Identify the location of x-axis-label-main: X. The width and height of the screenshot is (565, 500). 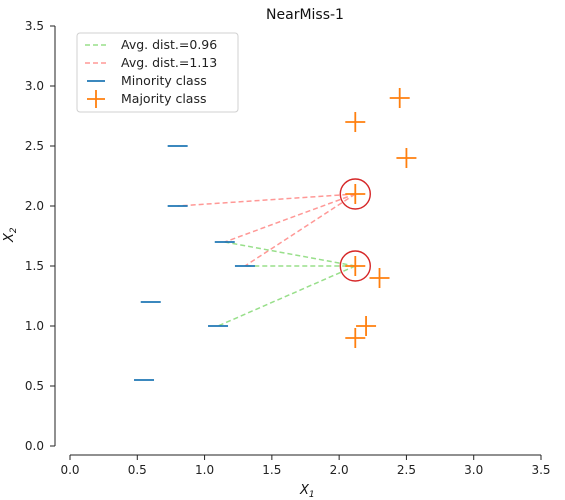
(304, 490).